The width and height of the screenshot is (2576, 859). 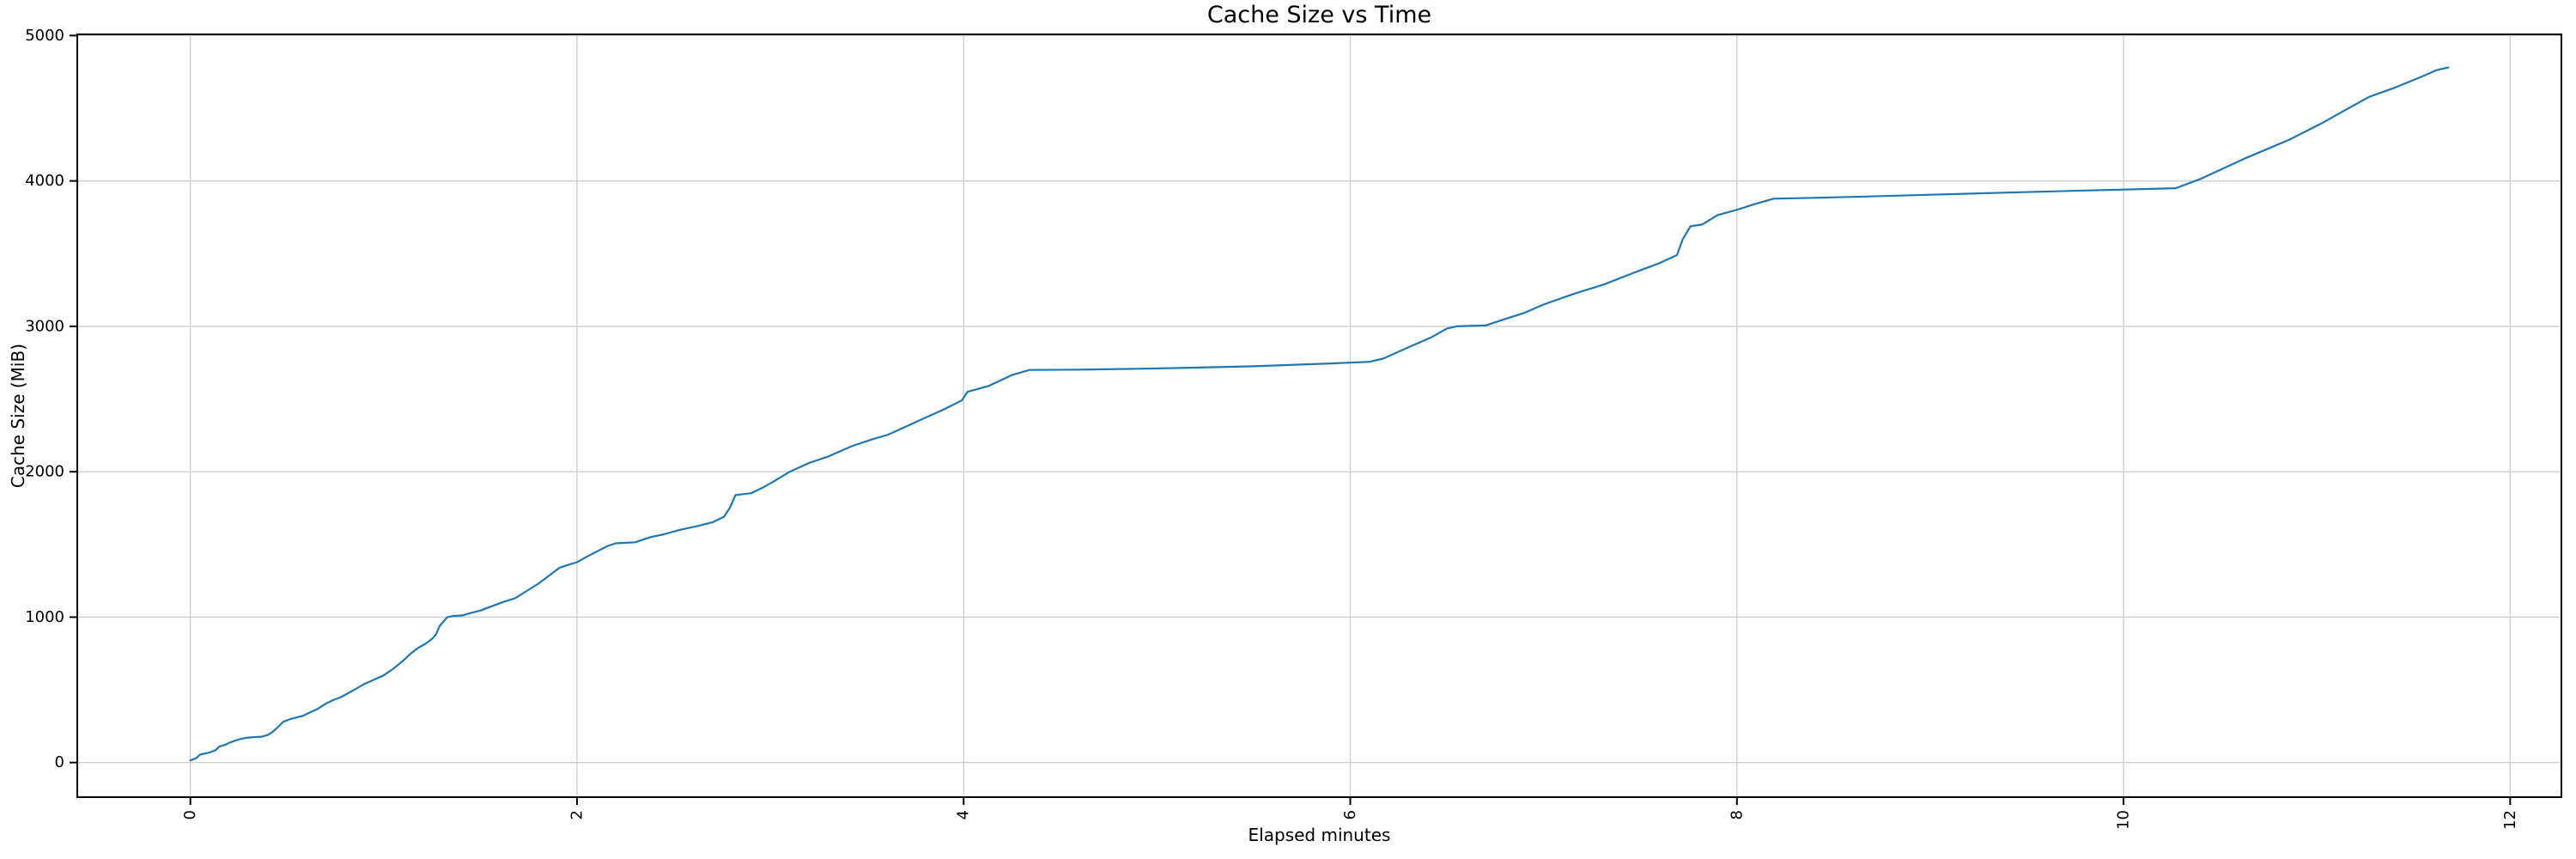 I want to click on chart-title: Cache Size vs Time, so click(x=1319, y=15).